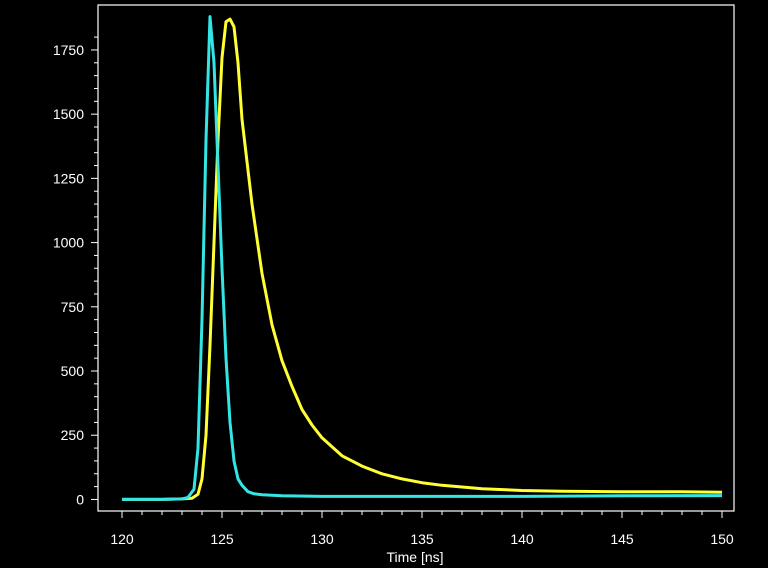  What do you see at coordinates (68, 114) in the screenshot?
I see `y-tick-label: 1500` at bounding box center [68, 114].